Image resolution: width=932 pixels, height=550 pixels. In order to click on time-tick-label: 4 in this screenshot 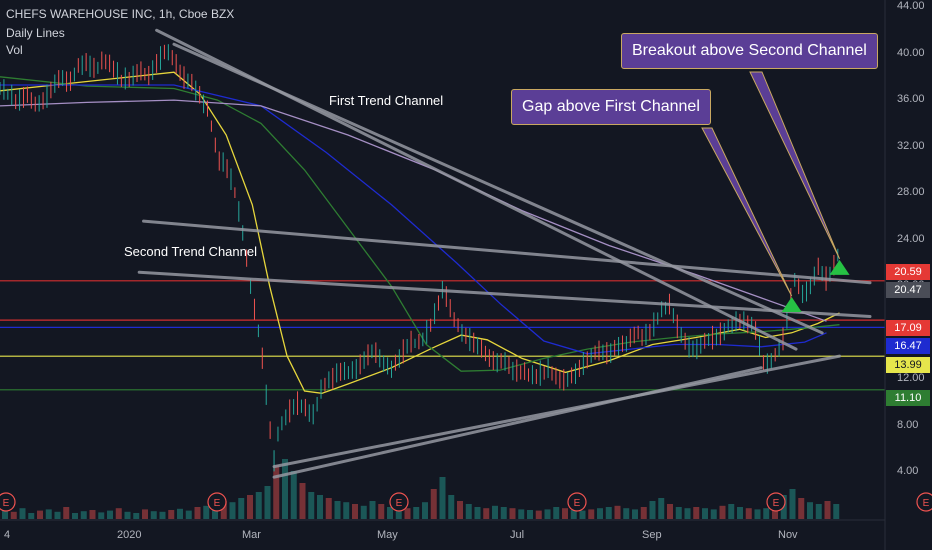, I will do `click(7, 535)`.